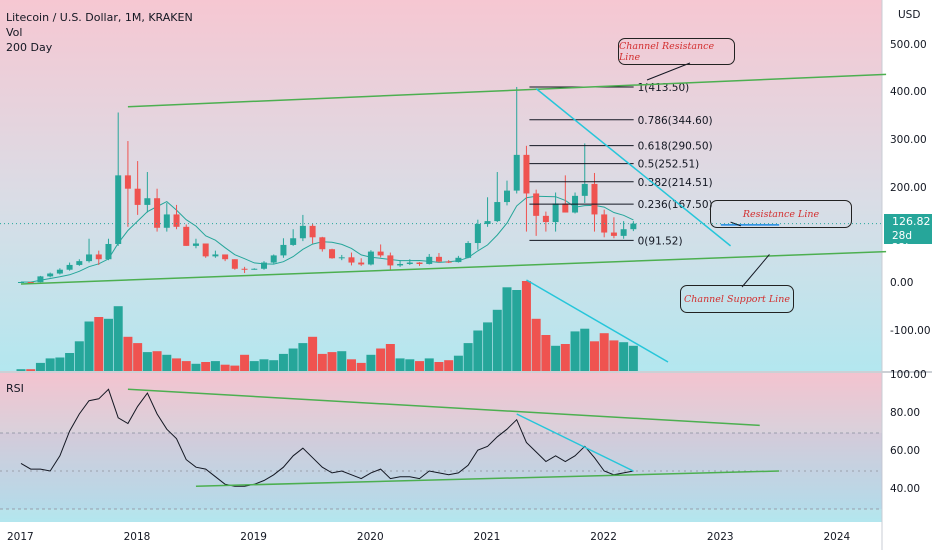  Describe the element at coordinates (675, 121) in the screenshot. I see `fib-level-label: 0.786(344.60)` at that location.